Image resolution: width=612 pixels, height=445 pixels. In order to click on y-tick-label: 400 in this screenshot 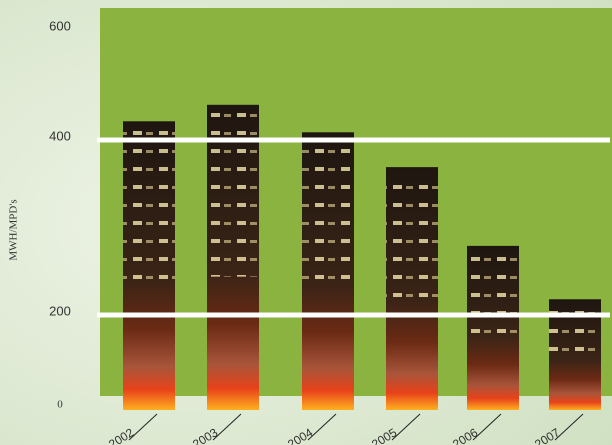, I will do `click(60, 135)`.